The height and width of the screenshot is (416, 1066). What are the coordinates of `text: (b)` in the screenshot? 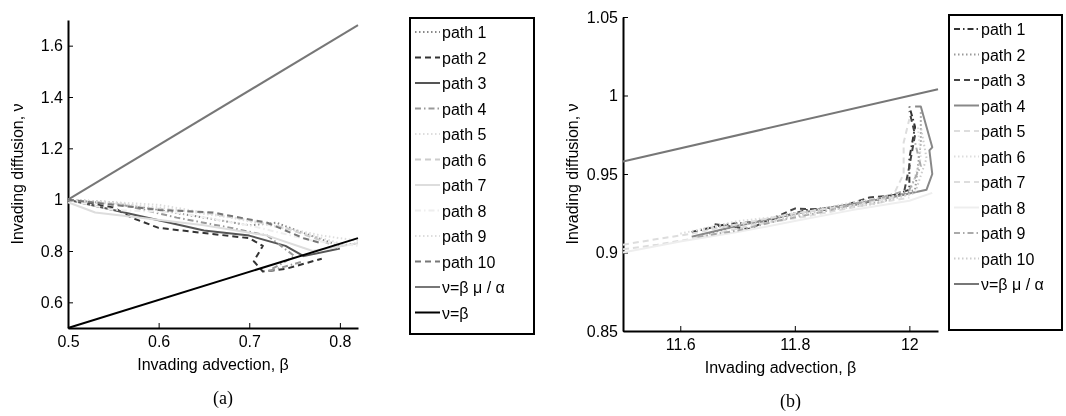 It's located at (790, 401).